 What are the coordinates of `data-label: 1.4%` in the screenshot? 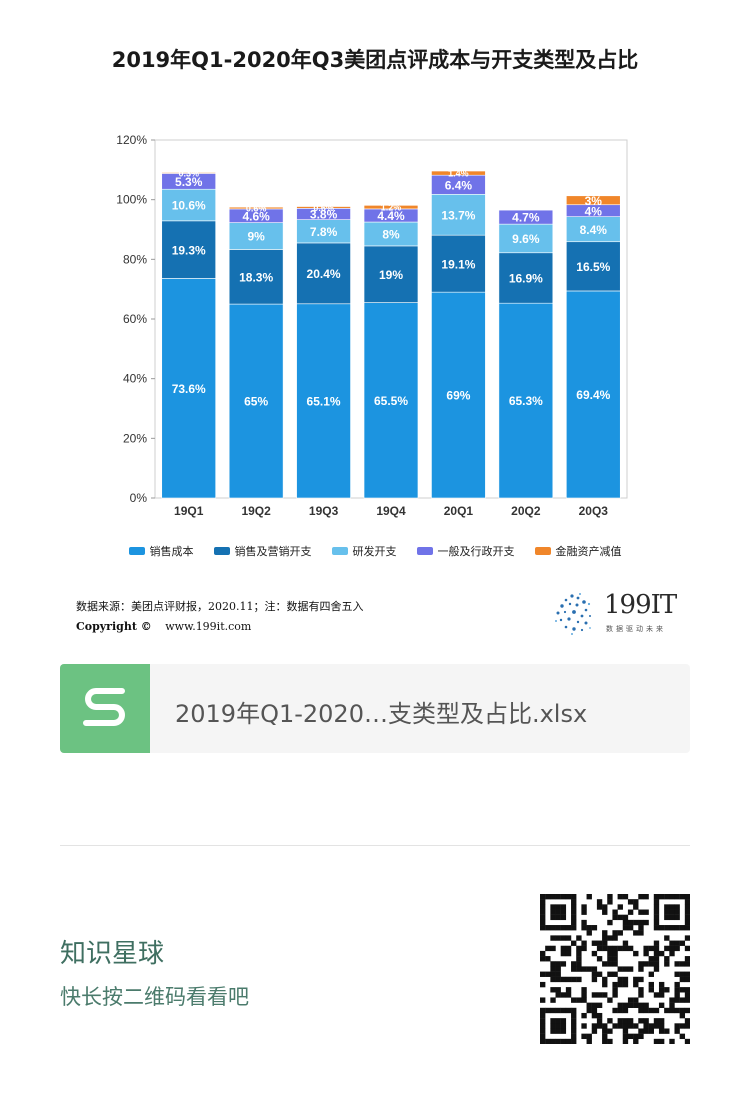 It's located at (458, 174).